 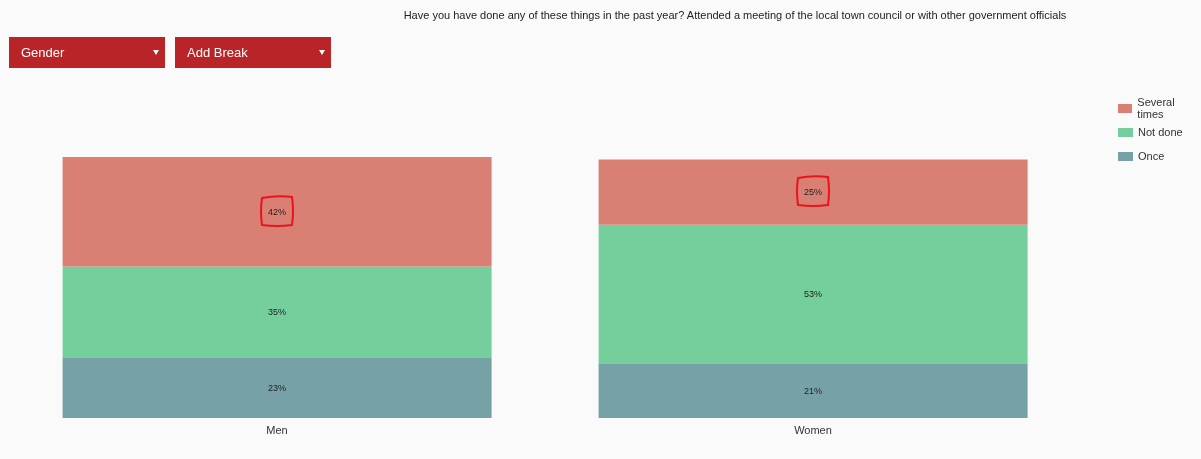 I want to click on data-label: 35%, so click(x=277, y=312).